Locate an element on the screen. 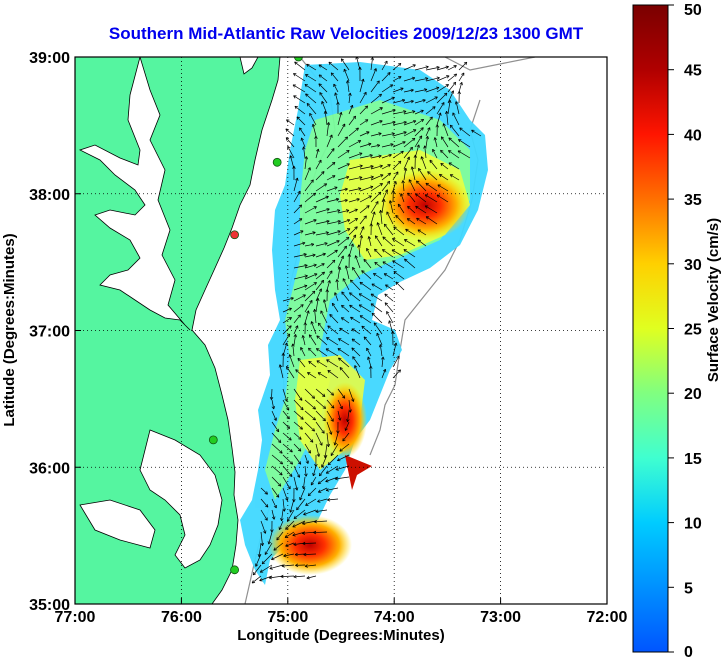  y-tick-label: 37:00 is located at coordinates (49, 332).